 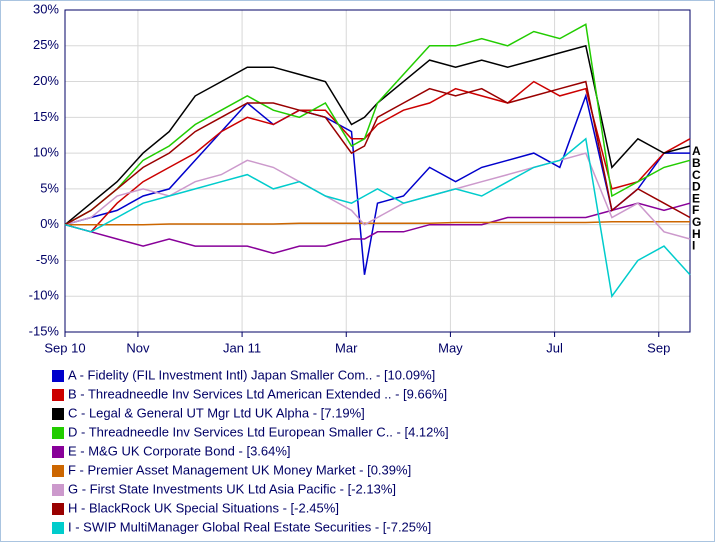 I want to click on y-tick-label: 25%, so click(x=46, y=44).